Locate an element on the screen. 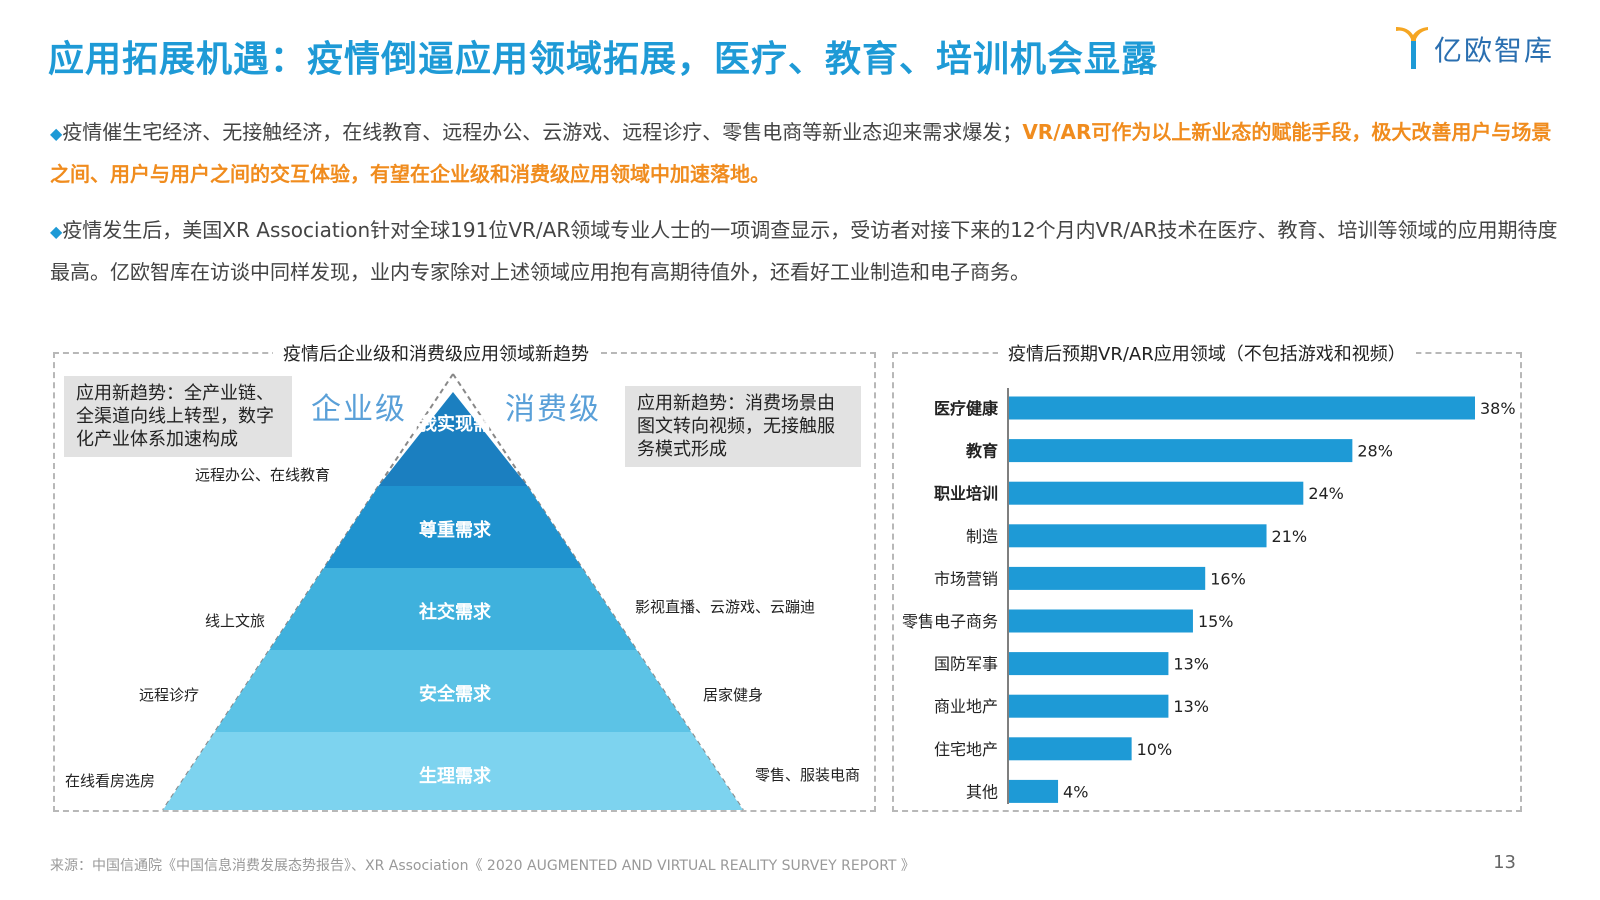 The width and height of the screenshot is (1600, 900). enterprise-item-3: 远程诊疗 is located at coordinates (169, 695).